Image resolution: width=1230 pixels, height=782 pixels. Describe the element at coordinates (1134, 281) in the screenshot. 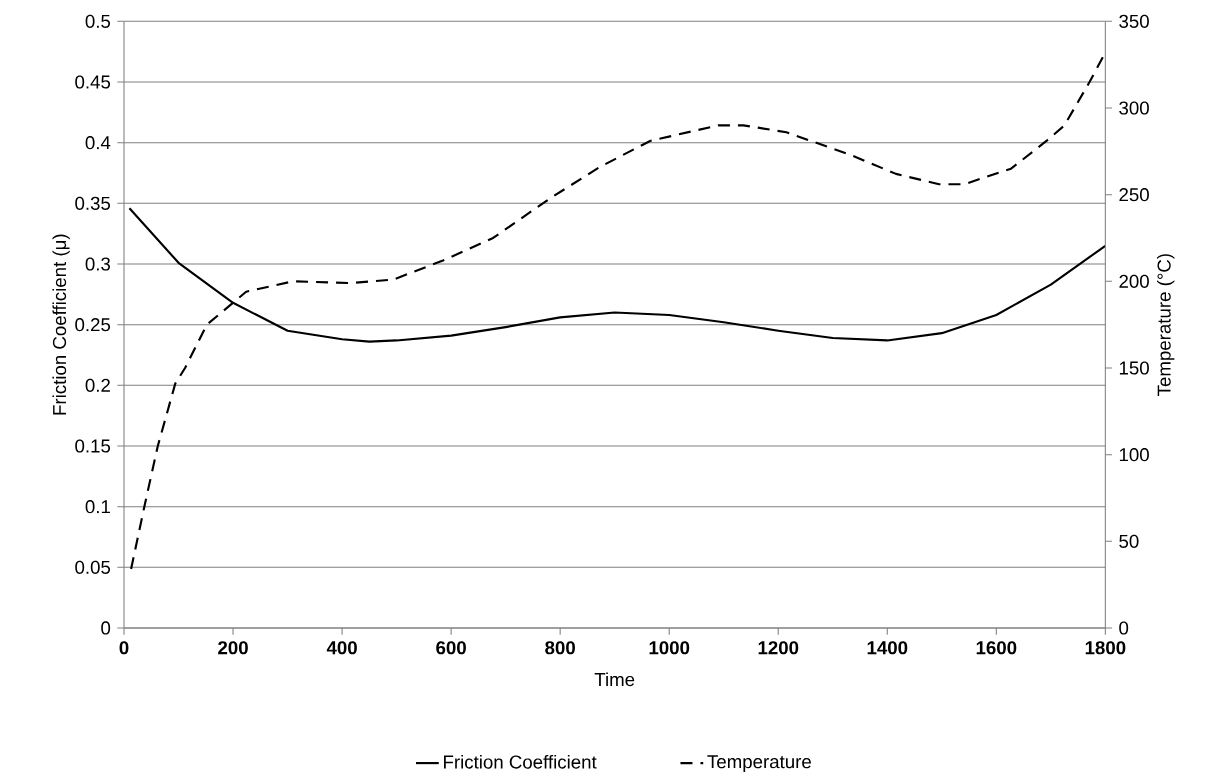

I see `y2-tick-label: 200` at that location.